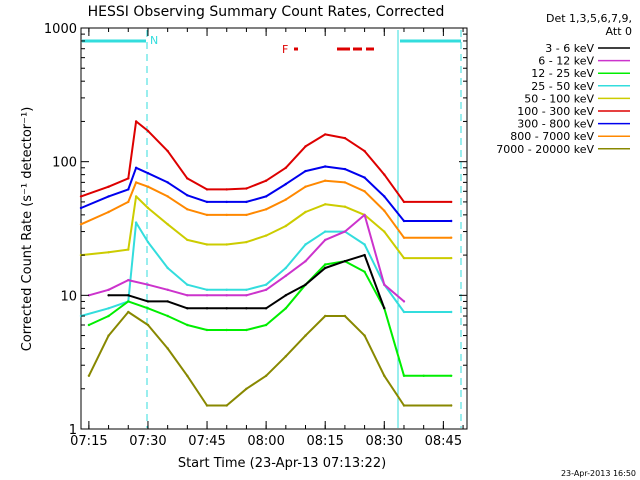 The height and width of the screenshot is (480, 640). I want to click on legend-label: 300 - 800 keV, so click(555, 124).